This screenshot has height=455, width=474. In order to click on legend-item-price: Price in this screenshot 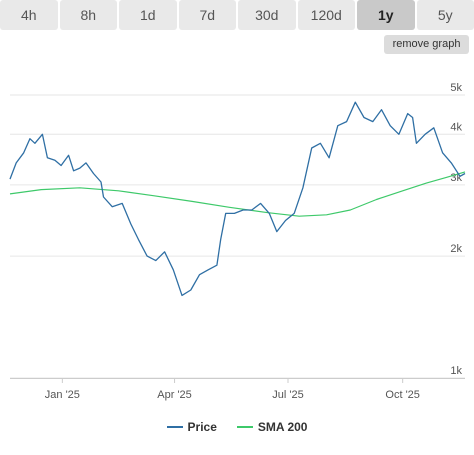, I will do `click(191, 427)`.